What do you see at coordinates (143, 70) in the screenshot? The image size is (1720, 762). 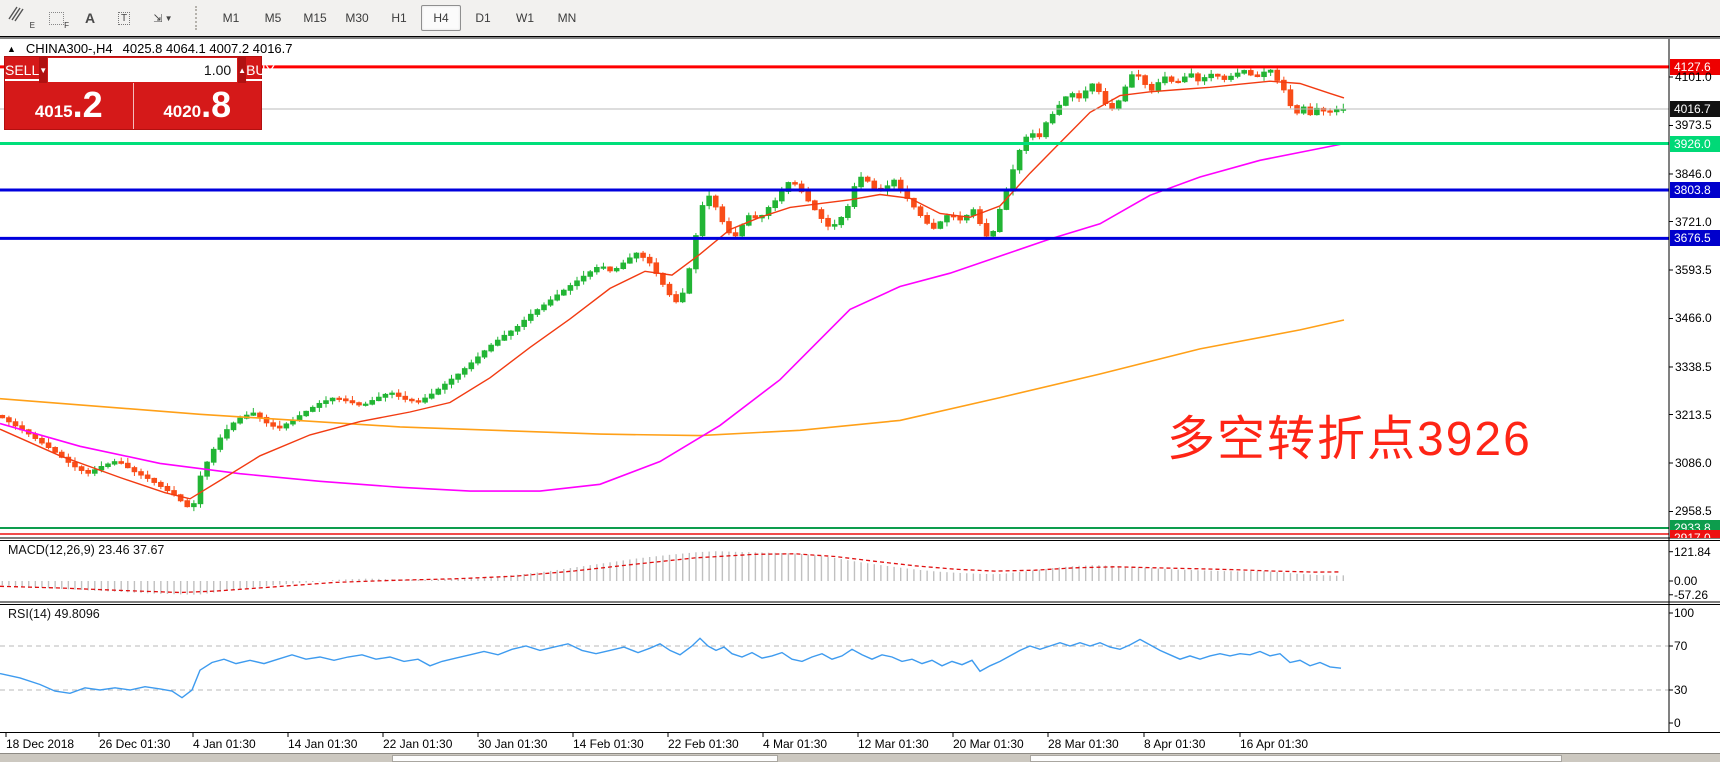 I see `volume-input` at bounding box center [143, 70].